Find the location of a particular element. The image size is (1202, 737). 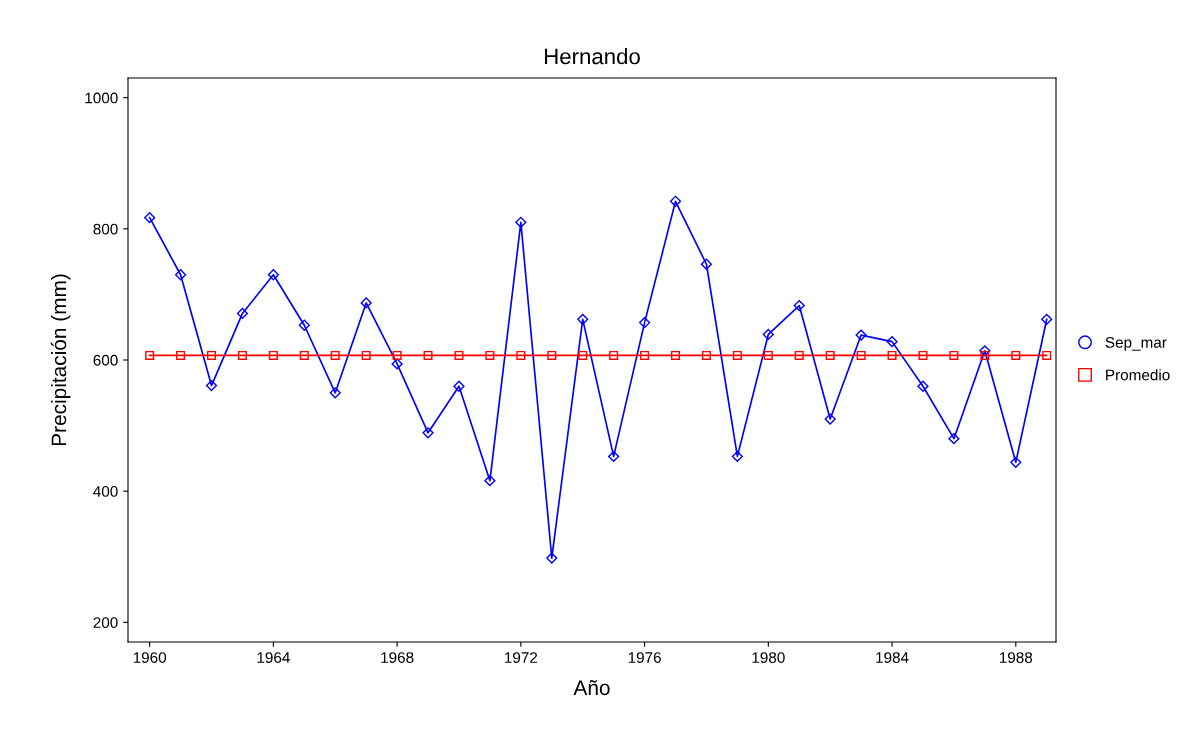

y-tick-label: 200 is located at coordinates (105, 623).